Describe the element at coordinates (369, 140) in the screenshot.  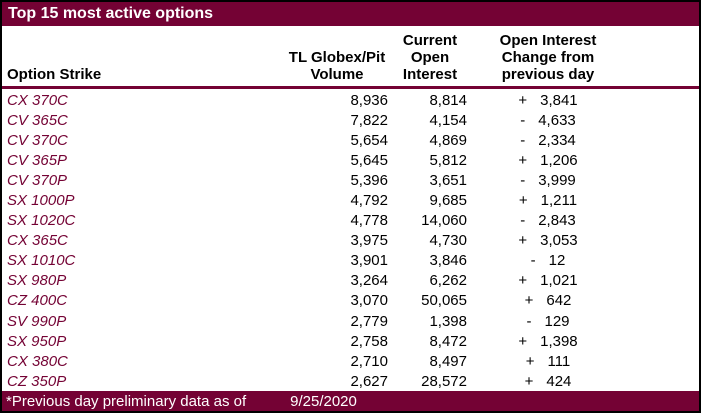
I see `volume-cell: 5,654` at that location.